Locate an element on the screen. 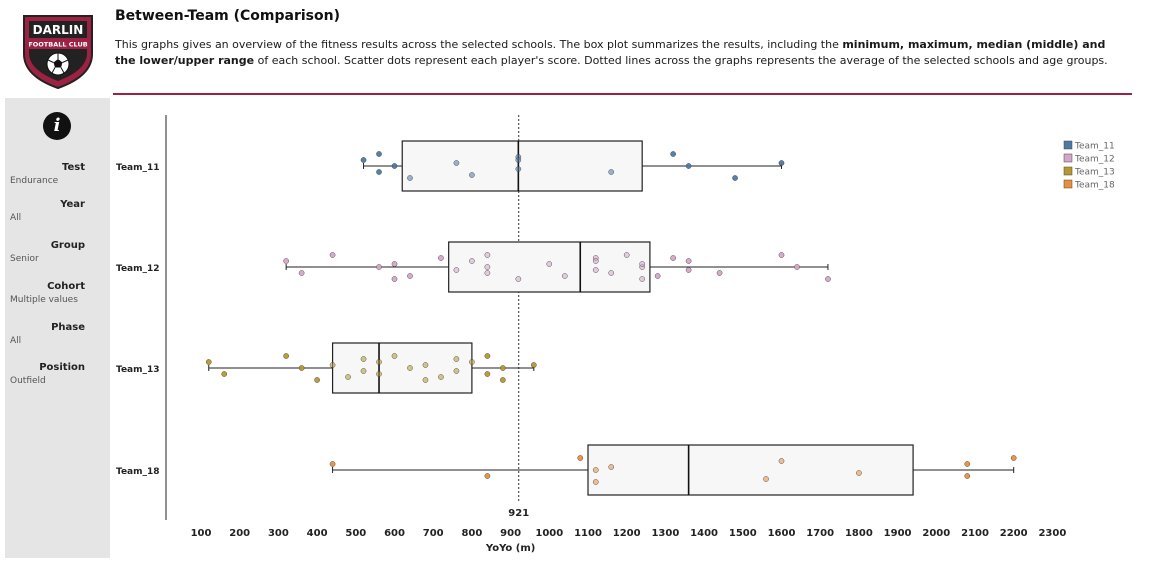 The image size is (1152, 576). filter-phase-value: All is located at coordinates (16, 341).